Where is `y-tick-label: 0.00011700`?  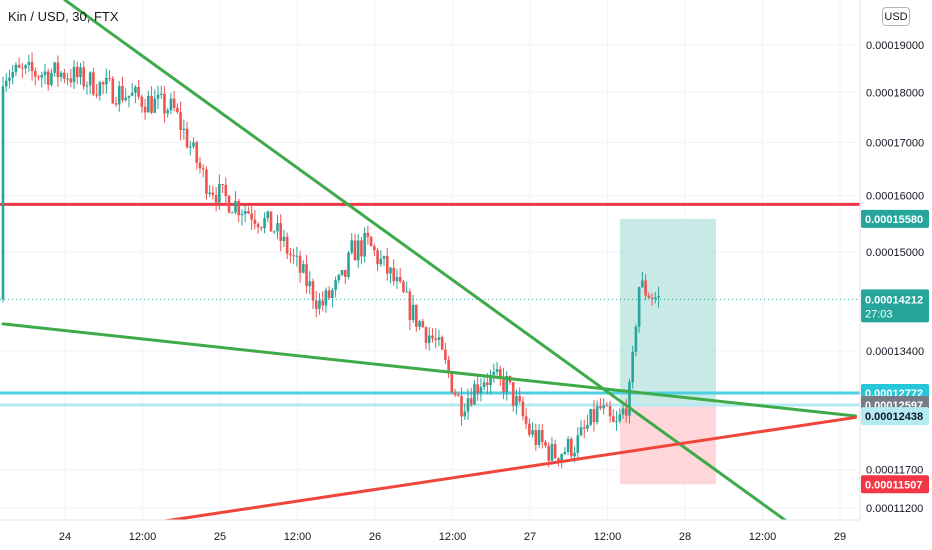 y-tick-label: 0.00011700 is located at coordinates (894, 471).